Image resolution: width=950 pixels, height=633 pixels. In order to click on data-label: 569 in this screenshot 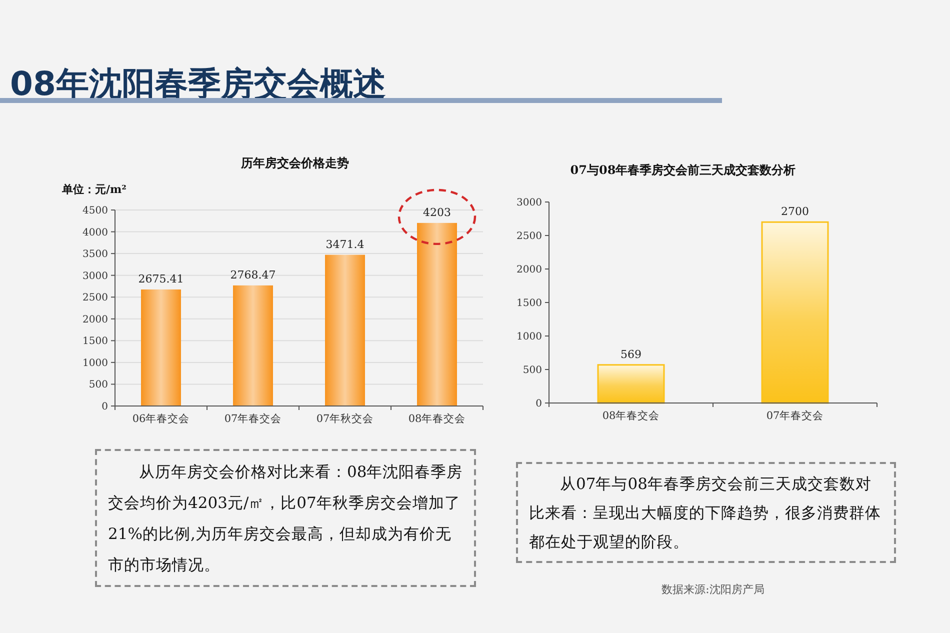, I will do `click(631, 354)`.